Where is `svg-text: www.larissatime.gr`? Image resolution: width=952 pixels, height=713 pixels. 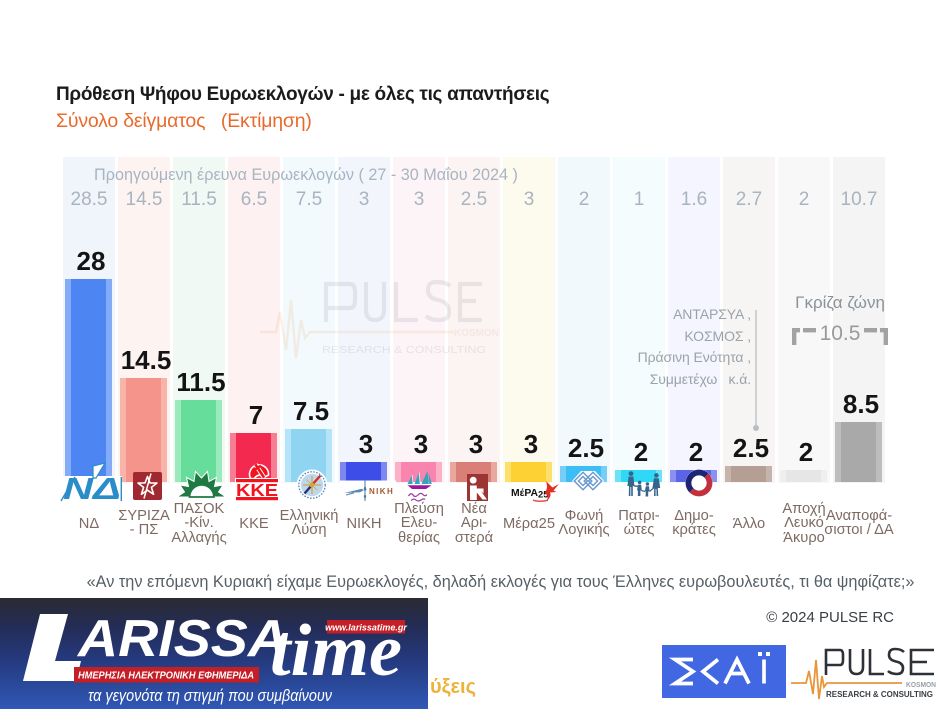
svg-text: www.larissatime.gr is located at coordinates (366, 628).